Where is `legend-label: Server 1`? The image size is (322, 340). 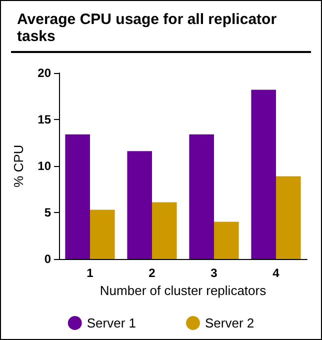 legend-label: Server 1 is located at coordinates (111, 323).